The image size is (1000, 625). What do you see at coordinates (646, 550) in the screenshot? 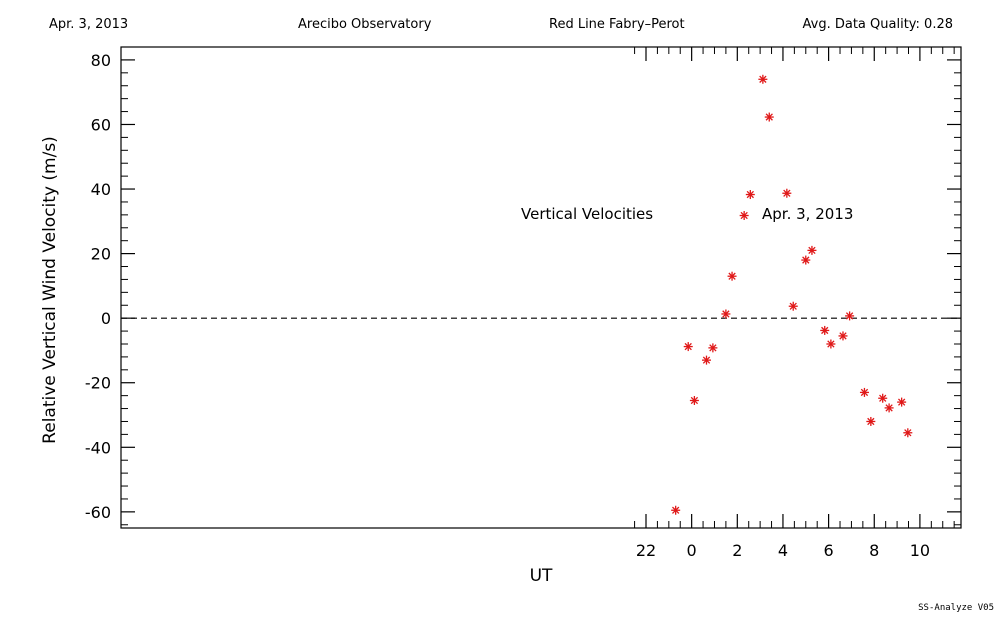
I see `x-tick-label: 22` at bounding box center [646, 550].